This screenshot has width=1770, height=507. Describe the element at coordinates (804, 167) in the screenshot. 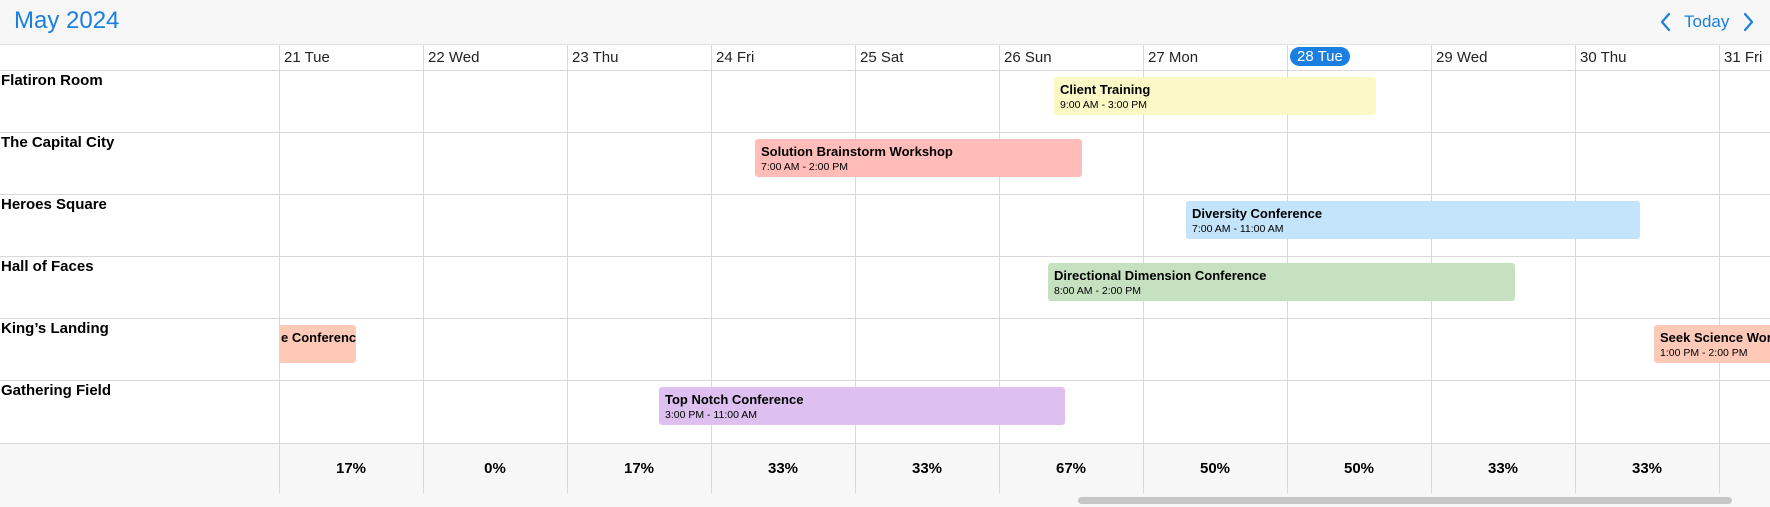

I see `event-time: 7:00 AM - 2:00 PM` at that location.